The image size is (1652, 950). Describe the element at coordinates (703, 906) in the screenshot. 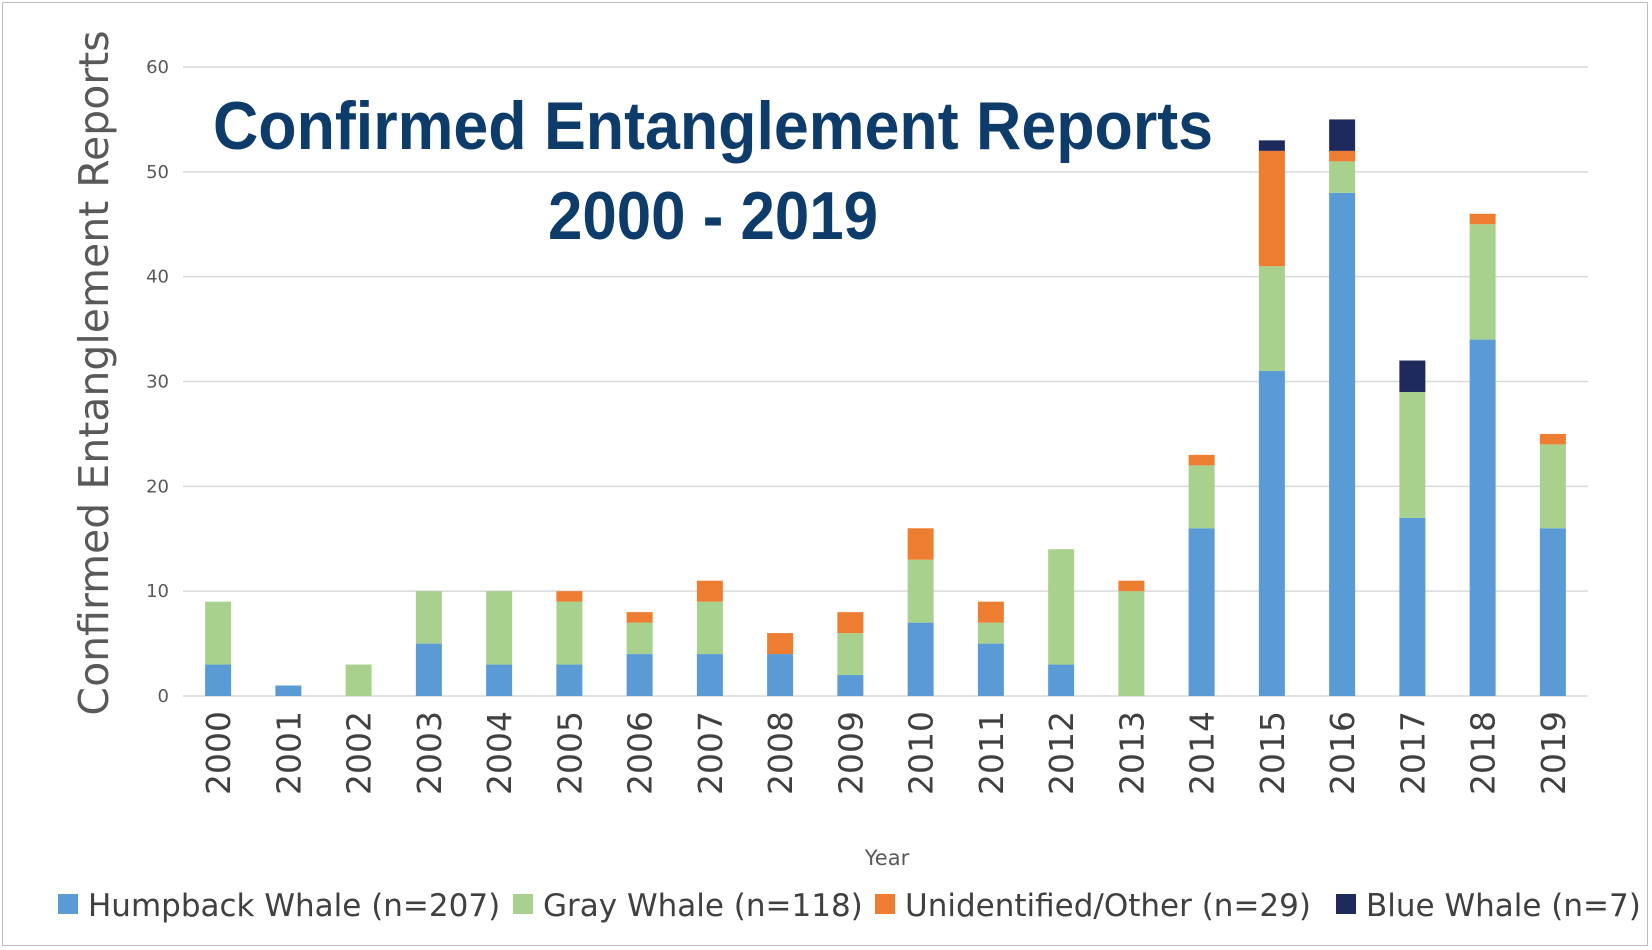

I see `legend-label: Gray Whale (n=118)` at that location.